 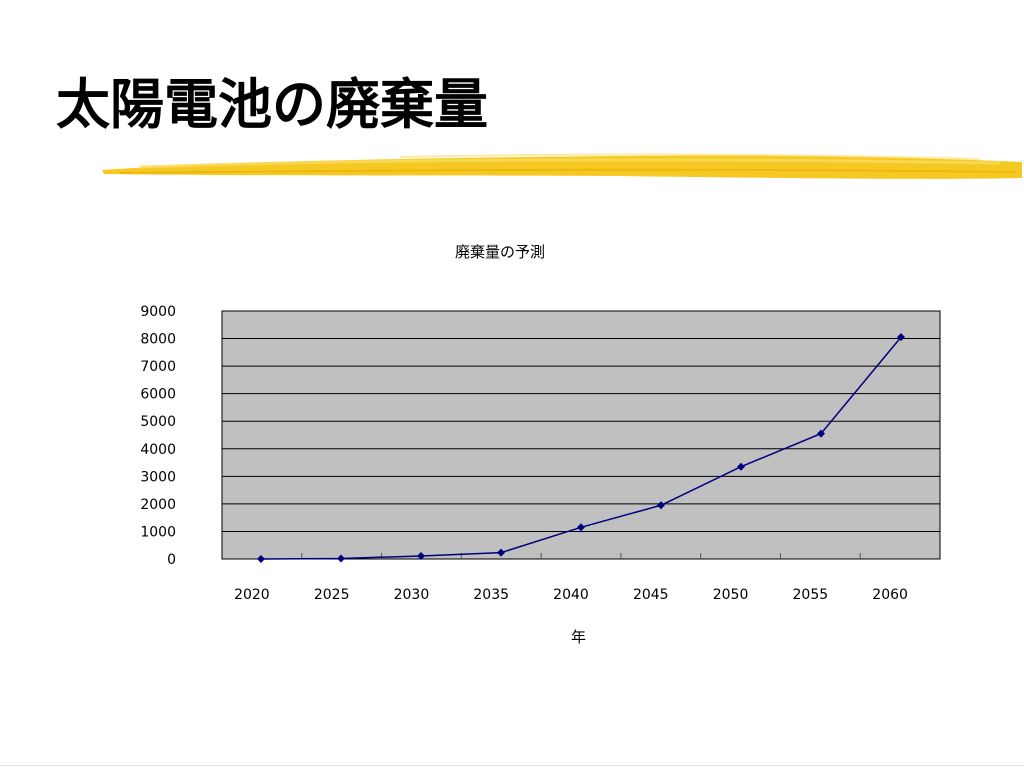 I want to click on slide-title: 太陽電池の廃棄量, so click(x=272, y=104).